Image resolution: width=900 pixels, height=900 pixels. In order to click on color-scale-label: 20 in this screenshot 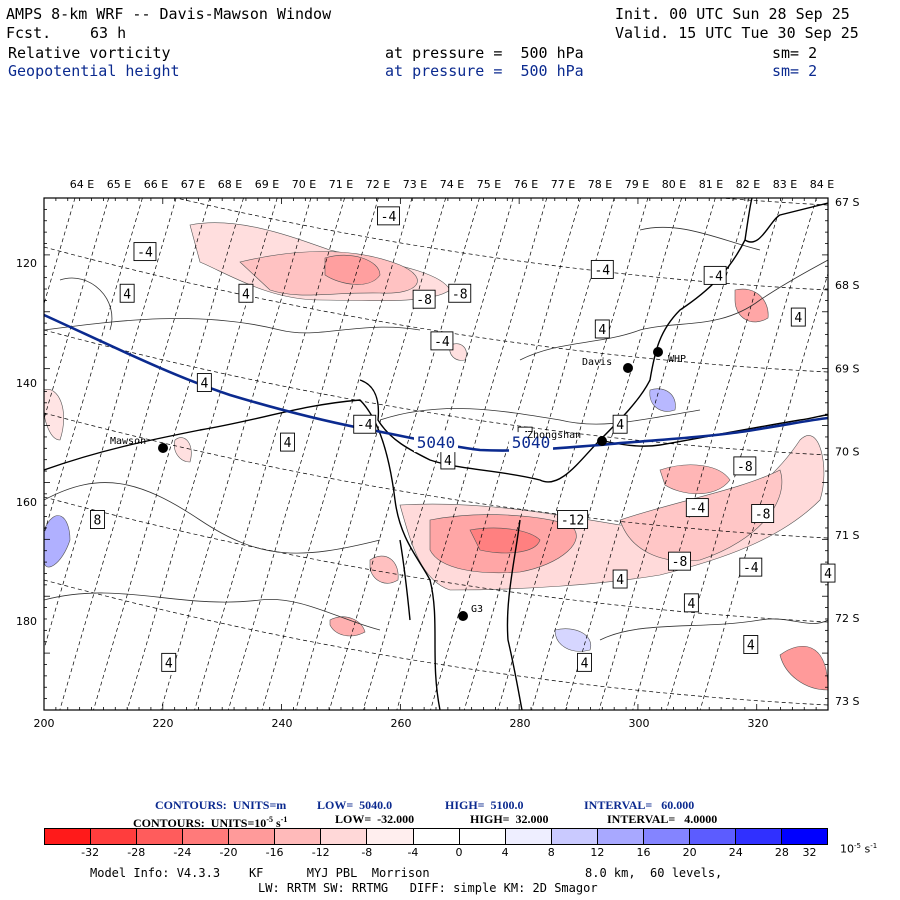, I will do `click(689, 852)`.